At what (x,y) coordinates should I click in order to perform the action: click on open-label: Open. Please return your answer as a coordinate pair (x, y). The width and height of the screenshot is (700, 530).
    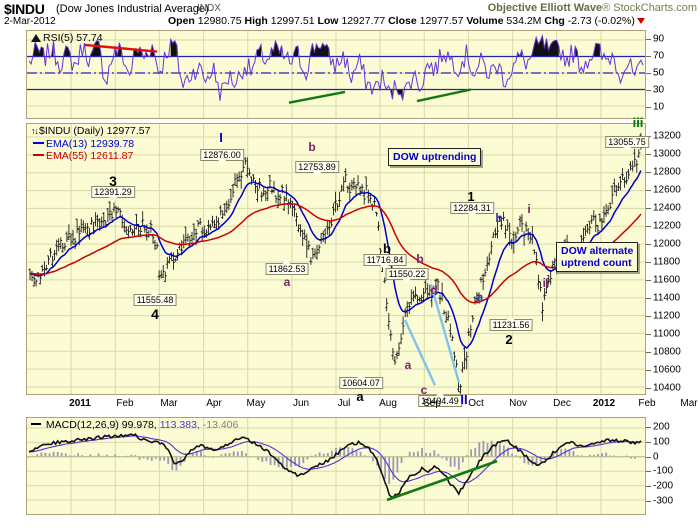
    Looking at the image, I should click on (181, 21).